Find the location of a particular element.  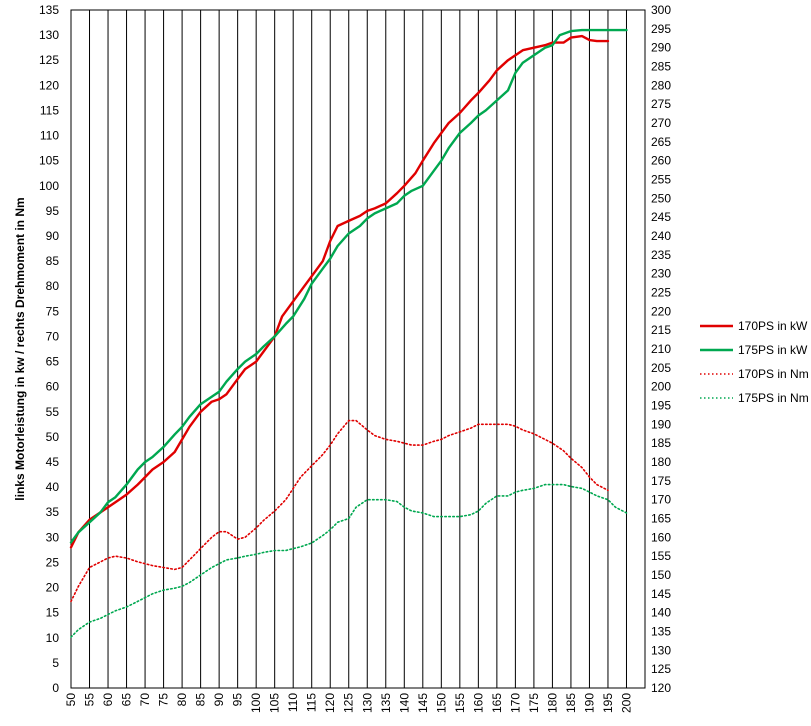

x-tick-label: 50 is located at coordinates (71, 700).